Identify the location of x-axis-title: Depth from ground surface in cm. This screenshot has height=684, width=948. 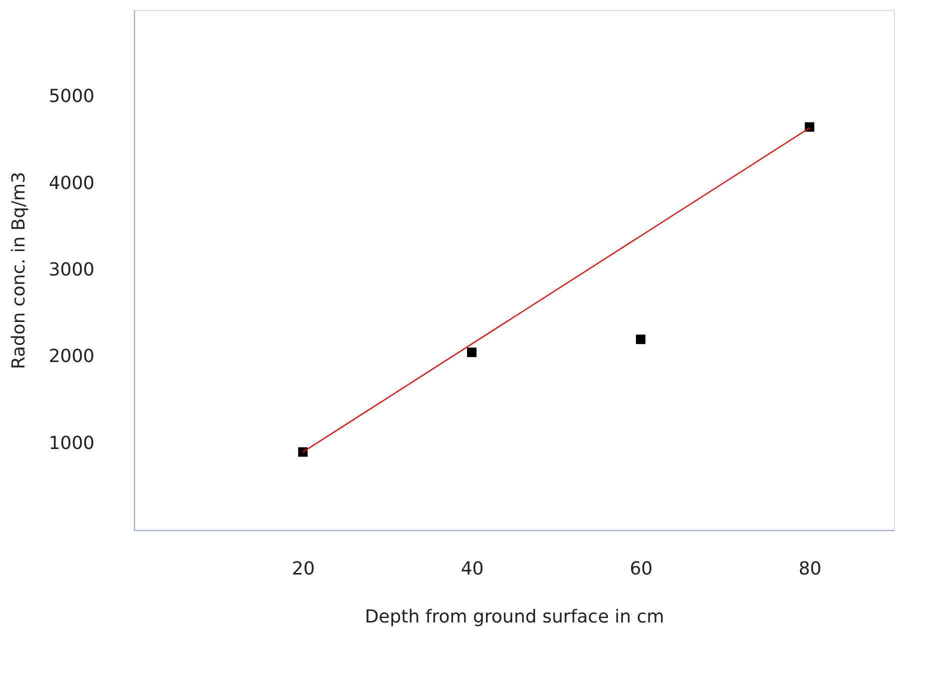
(514, 617).